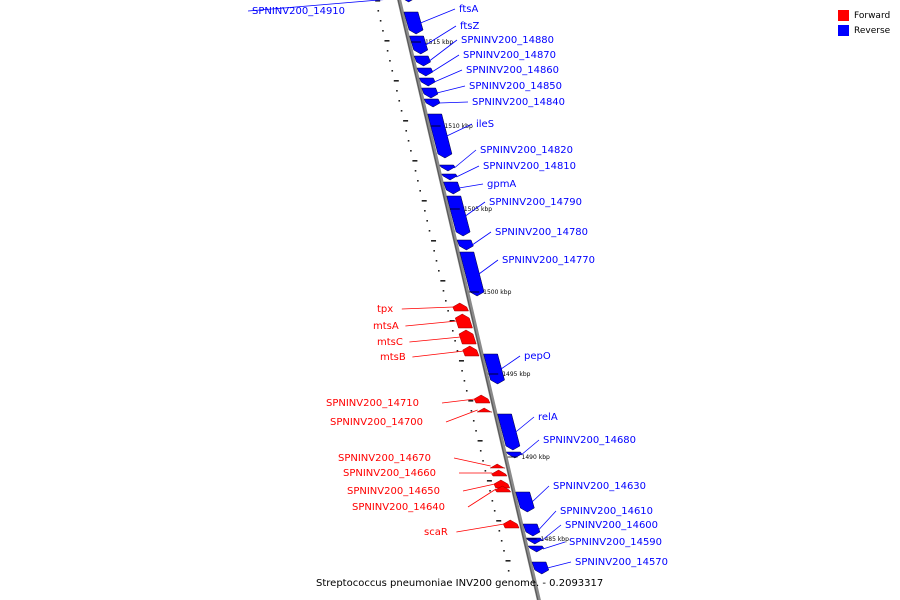 The image size is (900, 600). I want to click on gene-label: mtsB, so click(393, 357).